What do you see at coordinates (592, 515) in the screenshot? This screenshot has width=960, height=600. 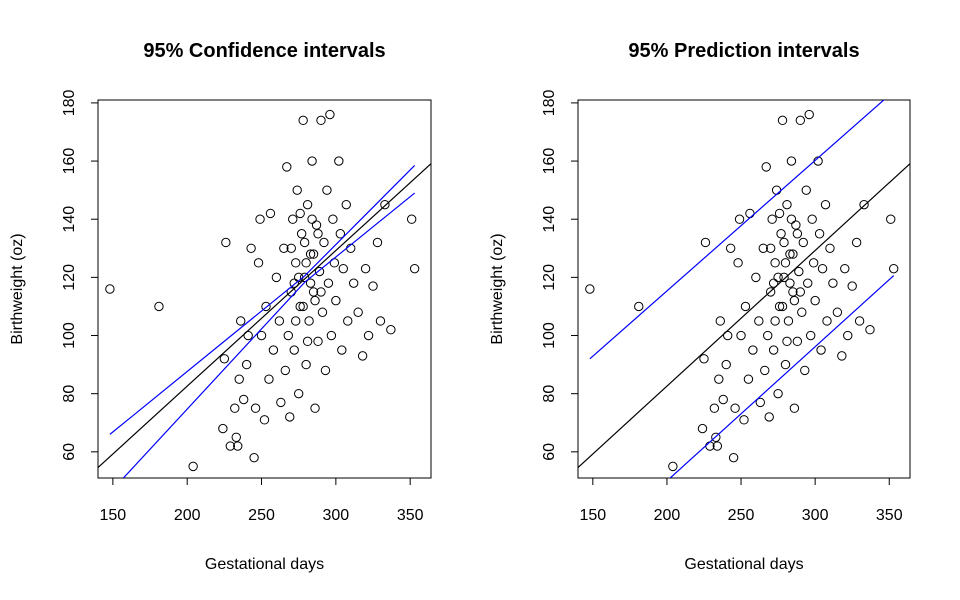 I see `x-tick-label: 150` at bounding box center [592, 515].